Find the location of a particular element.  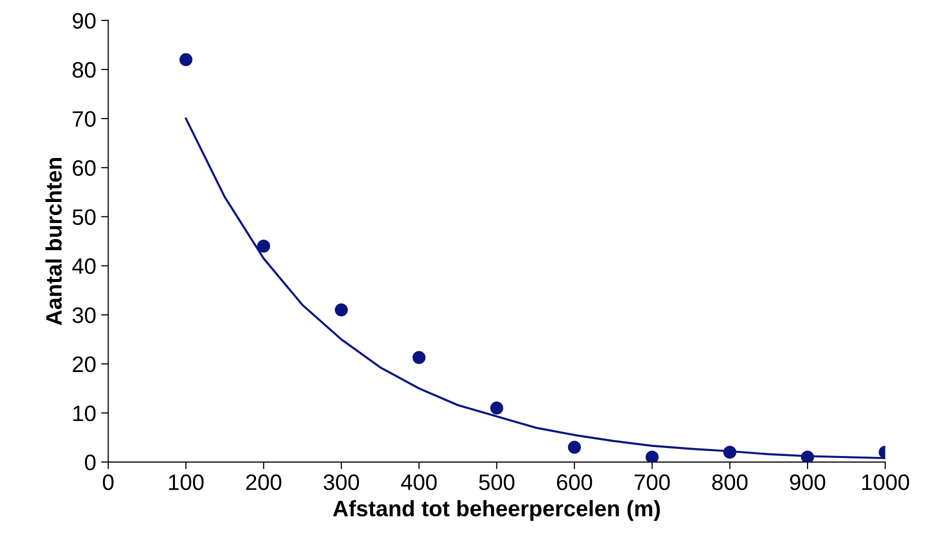

x-tick-label: 500 is located at coordinates (496, 482).